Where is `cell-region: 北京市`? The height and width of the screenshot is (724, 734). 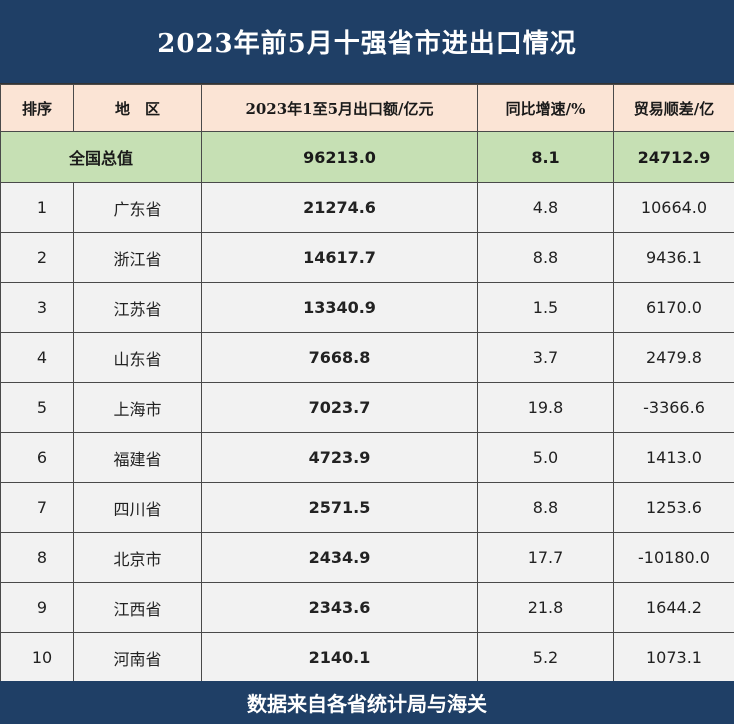 cell-region: 北京市 is located at coordinates (137, 557).